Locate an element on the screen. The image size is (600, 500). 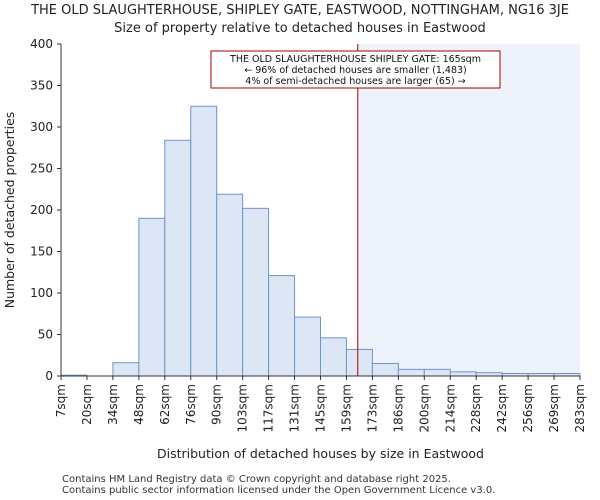
annotation-box is located at coordinates (355, 69).